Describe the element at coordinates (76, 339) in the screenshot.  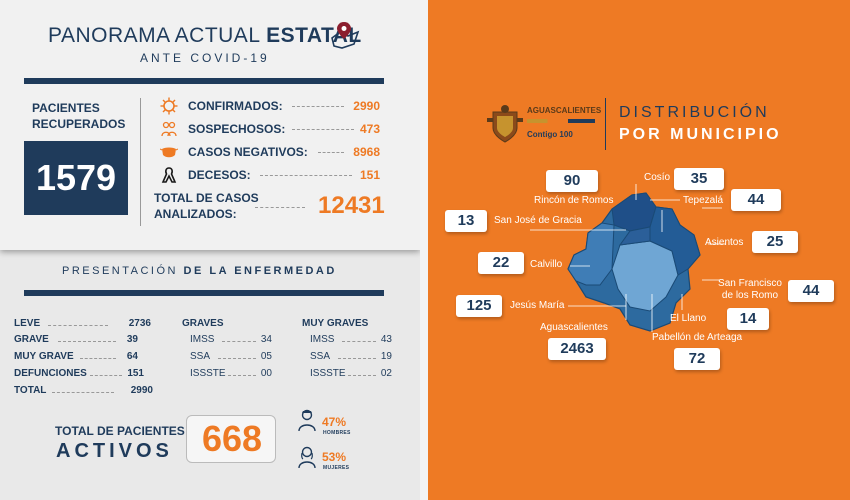
I see `severity-row: GRAVE 39` at that location.